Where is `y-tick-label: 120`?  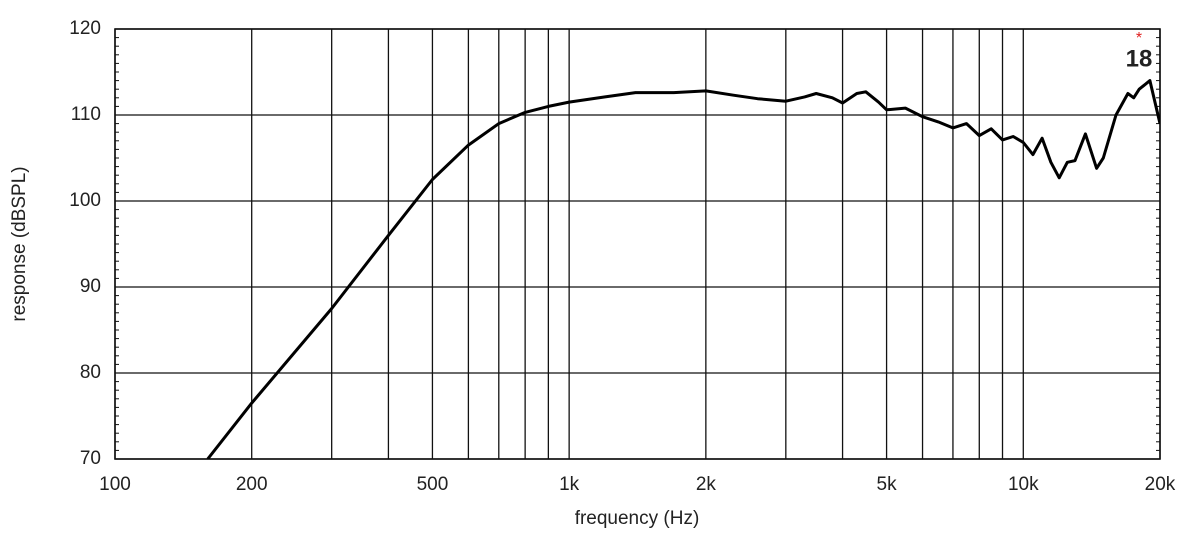
y-tick-label: 120 is located at coordinates (85, 28).